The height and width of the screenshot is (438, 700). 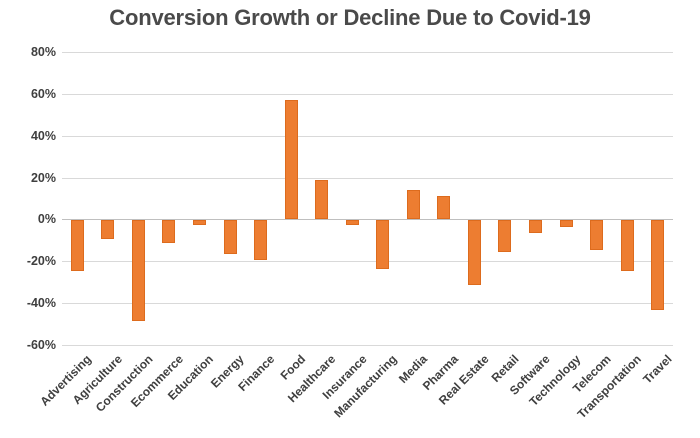 I want to click on zero-axis-line, so click(x=367, y=220).